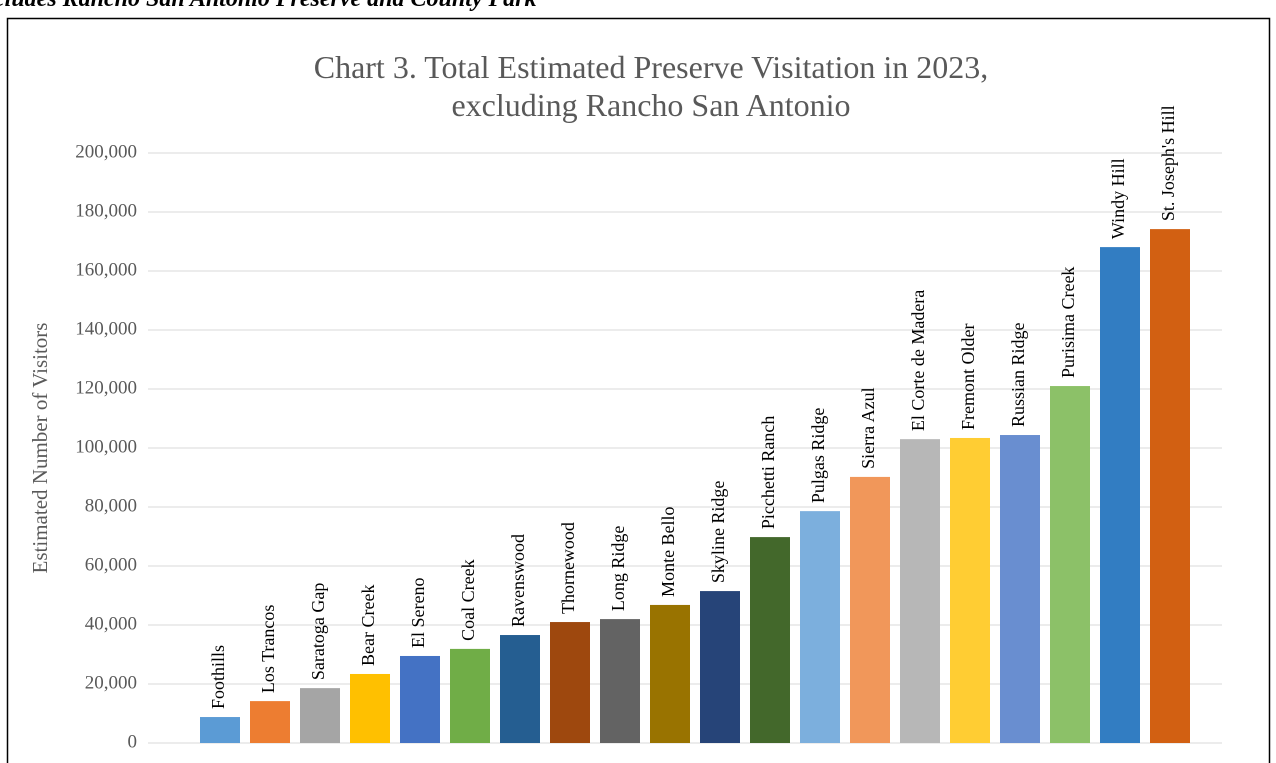 This screenshot has height=763, width=1276. What do you see at coordinates (1068, 322) in the screenshot?
I see `bar-label: Purisima Creek` at bounding box center [1068, 322].